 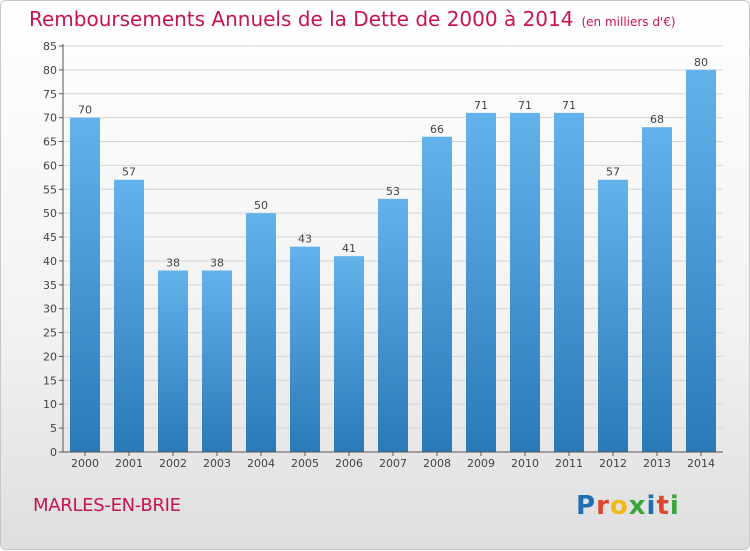 I want to click on bar-2009, so click(x=481, y=282).